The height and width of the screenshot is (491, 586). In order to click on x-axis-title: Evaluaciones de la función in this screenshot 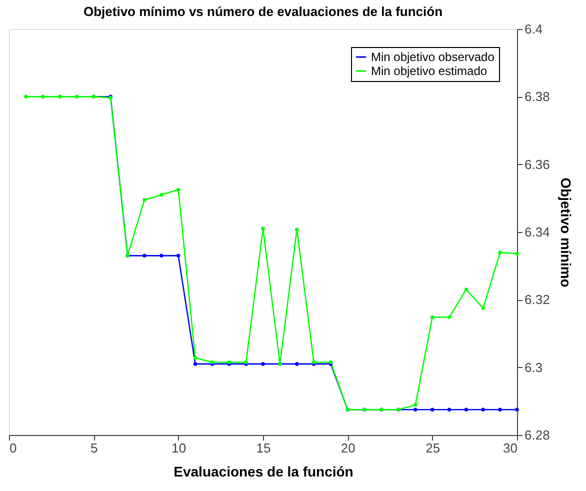, I will do `click(264, 472)`.